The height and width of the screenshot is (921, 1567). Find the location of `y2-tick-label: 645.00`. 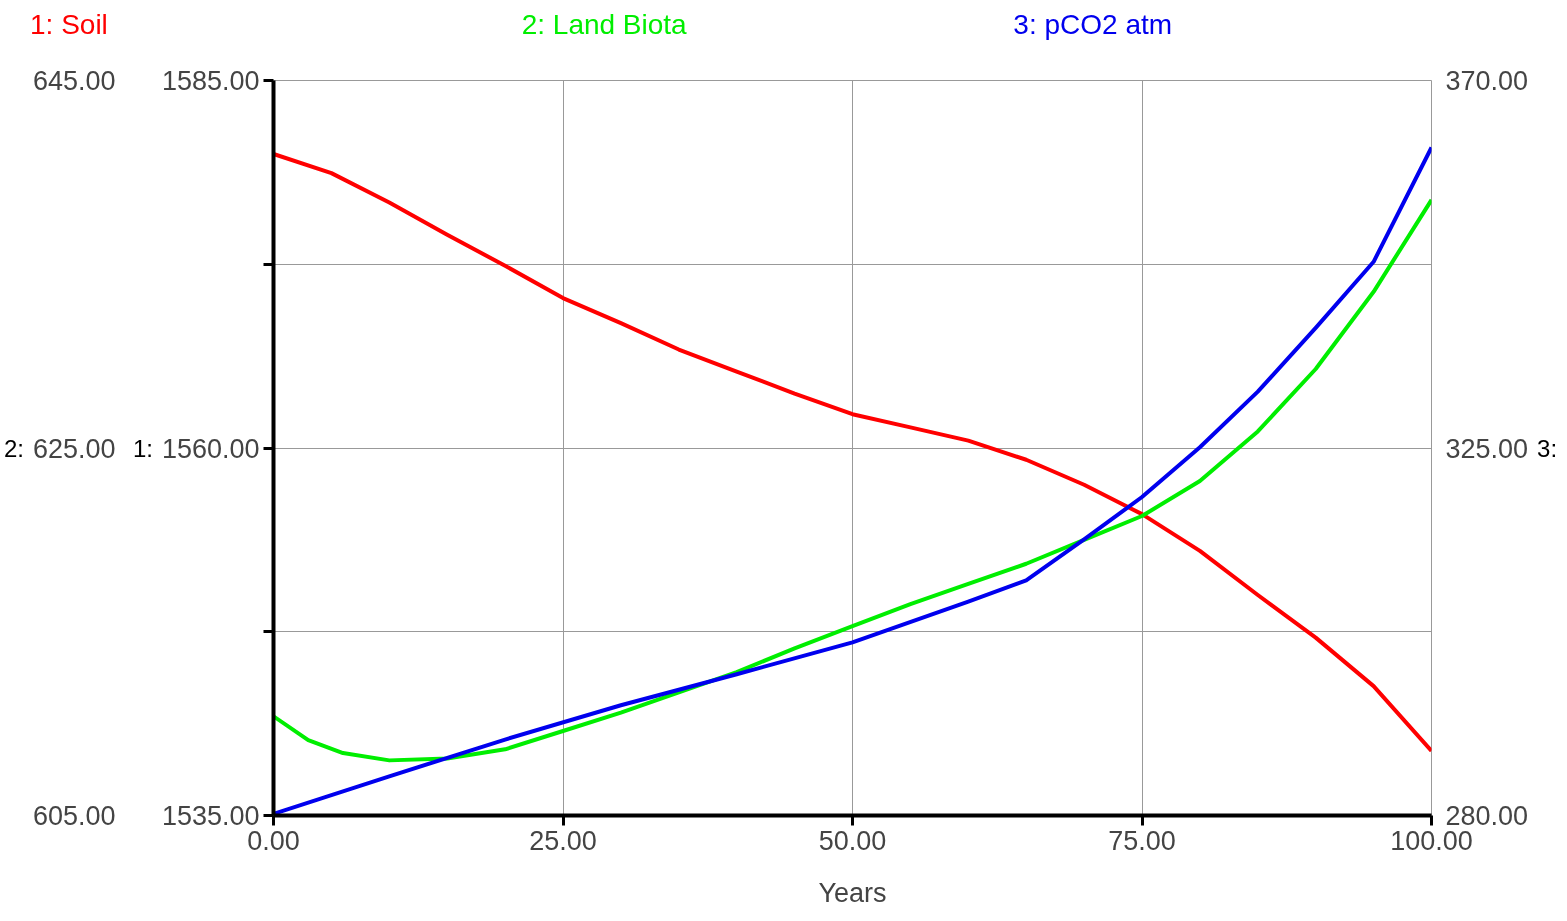

y2-tick-label: 645.00 is located at coordinates (74, 81).